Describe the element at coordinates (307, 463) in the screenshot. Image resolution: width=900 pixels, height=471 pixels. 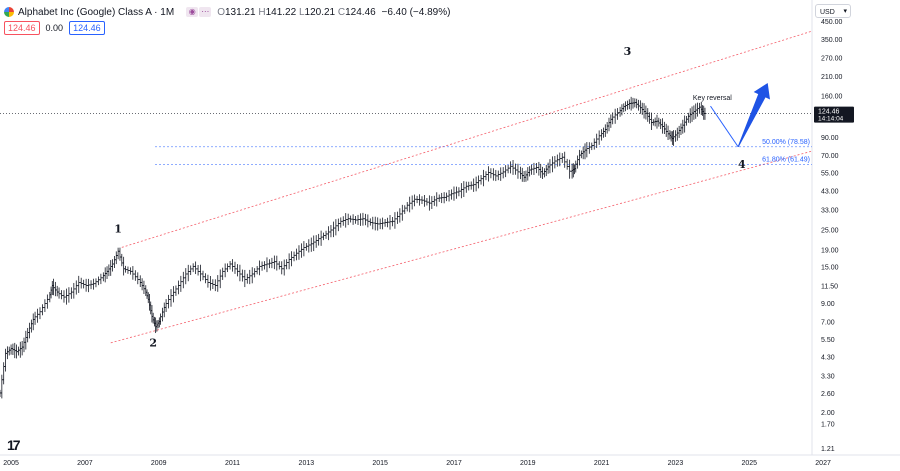
I see `x-tick-label: 2013` at that location.